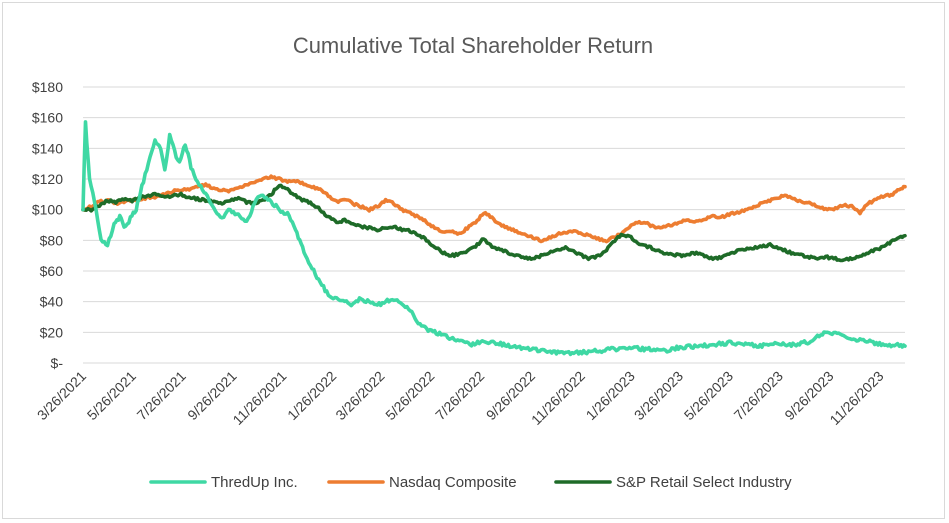 Image resolution: width=949 pixels, height=523 pixels. What do you see at coordinates (558, 398) in the screenshot?
I see `x-tick-label: 11/26/2022` at bounding box center [558, 398].